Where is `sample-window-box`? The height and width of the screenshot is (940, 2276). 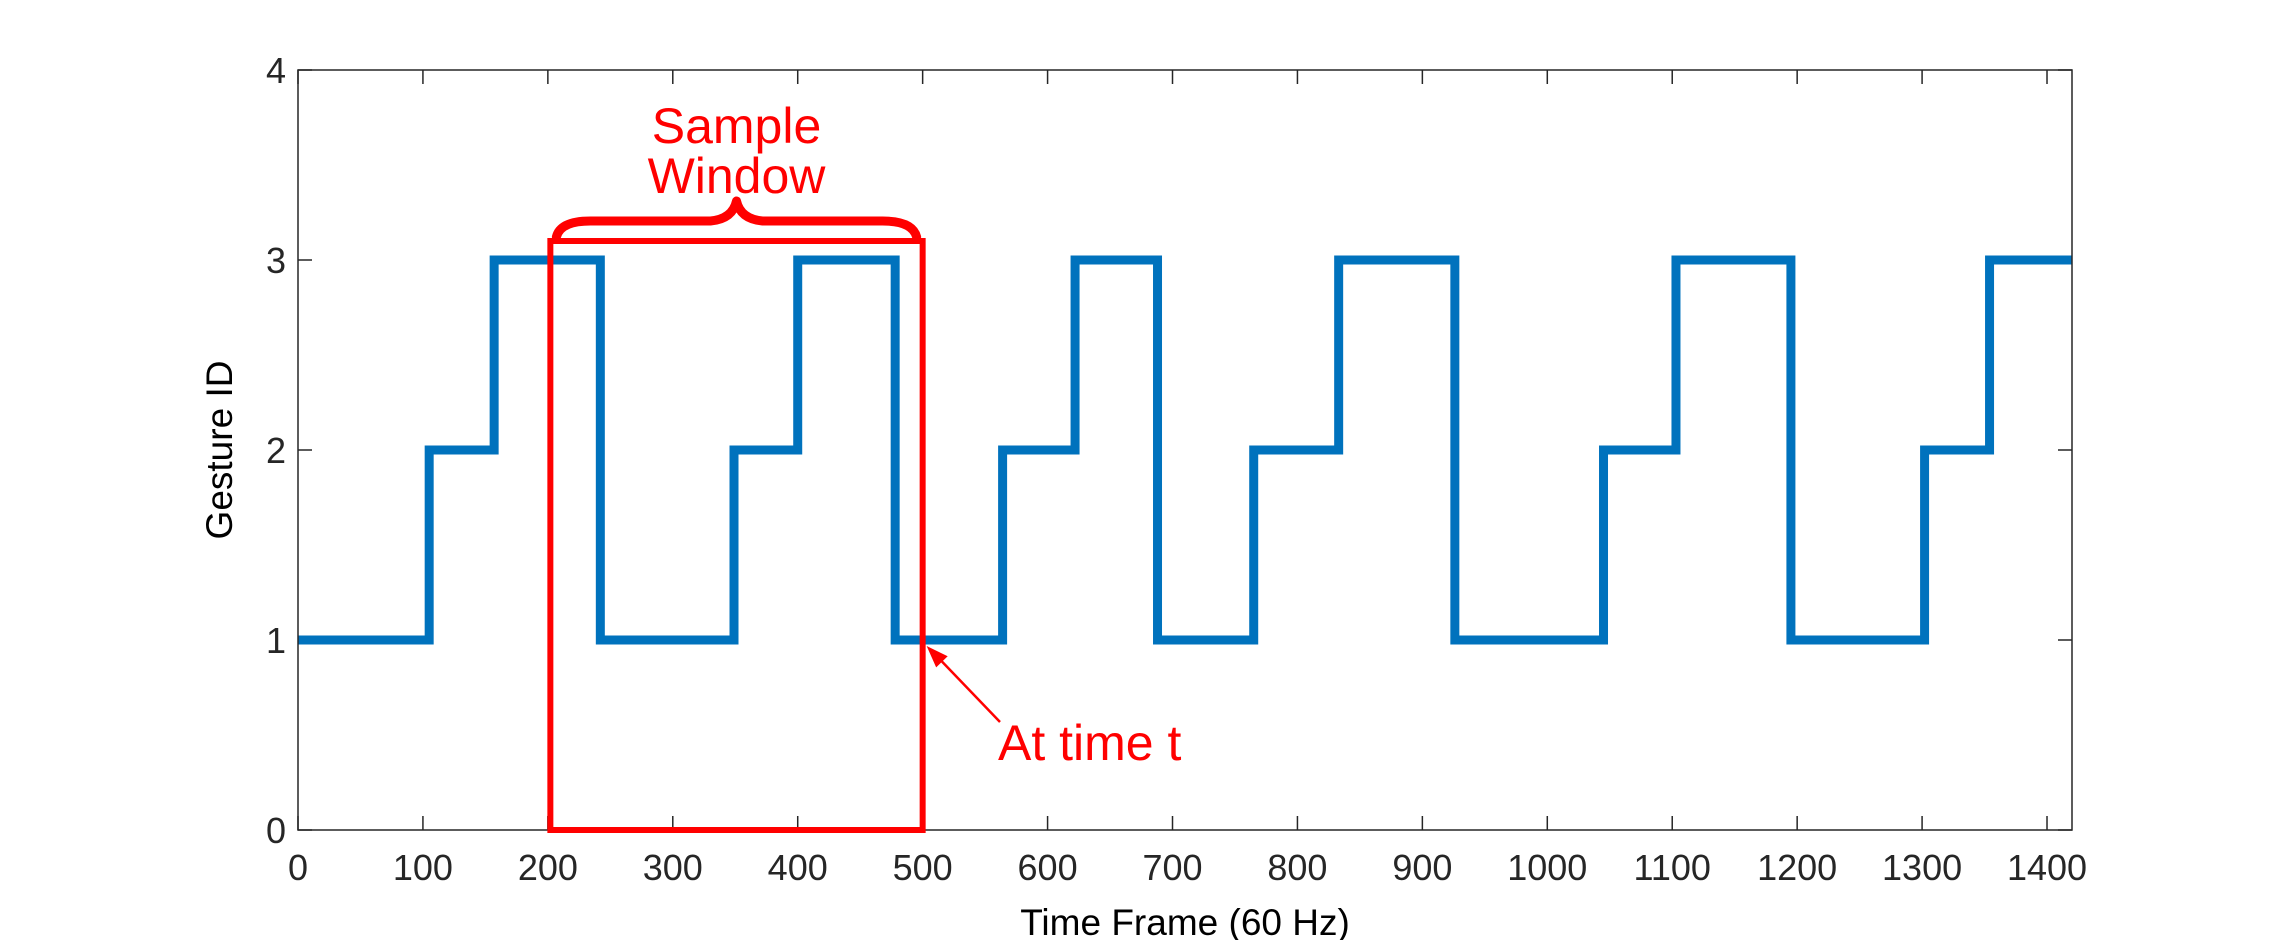
sample-window-box is located at coordinates (736, 535).